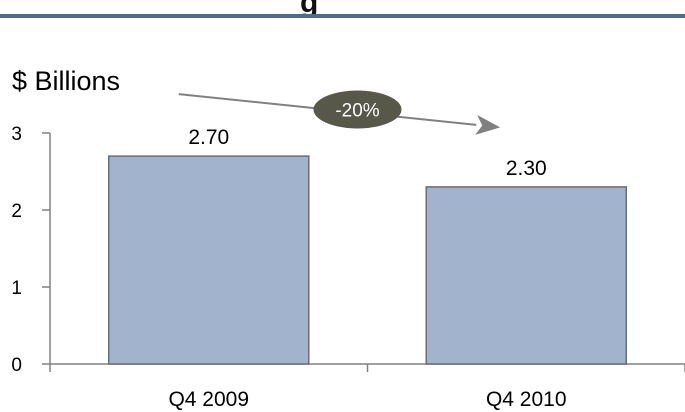  I want to click on y-tick-label: 1, so click(16, 288).